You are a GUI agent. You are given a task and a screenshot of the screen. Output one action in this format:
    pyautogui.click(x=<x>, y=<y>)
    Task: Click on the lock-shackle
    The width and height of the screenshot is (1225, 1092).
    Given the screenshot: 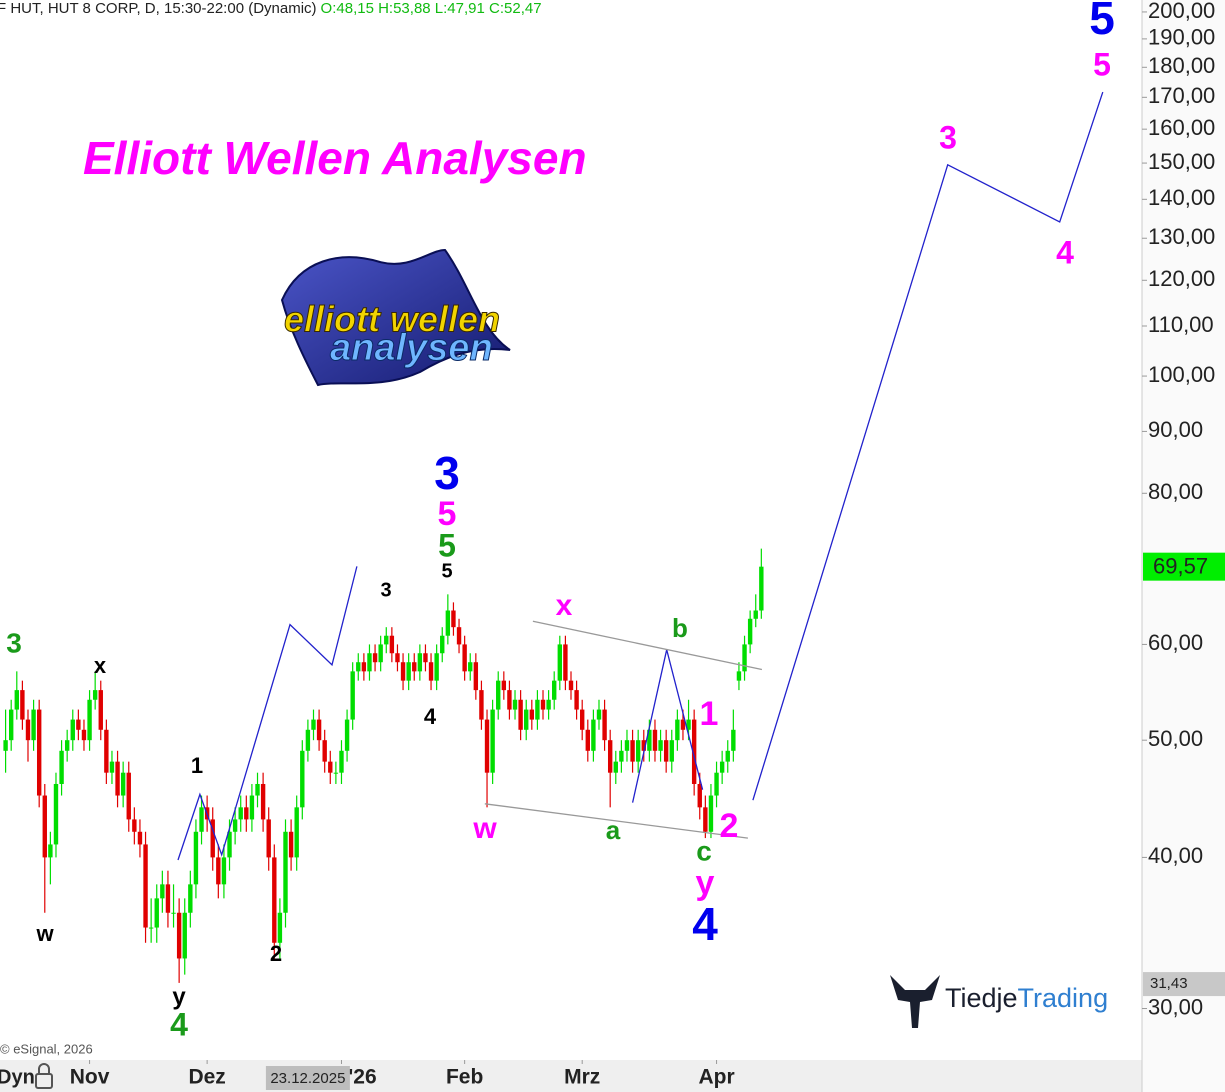 What is the action you would take?
    pyautogui.click(x=44, y=1068)
    